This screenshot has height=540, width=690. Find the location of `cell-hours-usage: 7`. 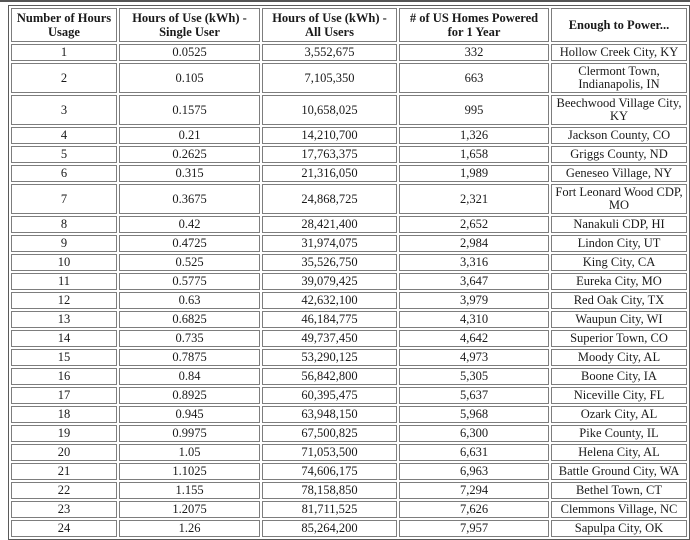

cell-hours-usage: 7 is located at coordinates (64, 199).